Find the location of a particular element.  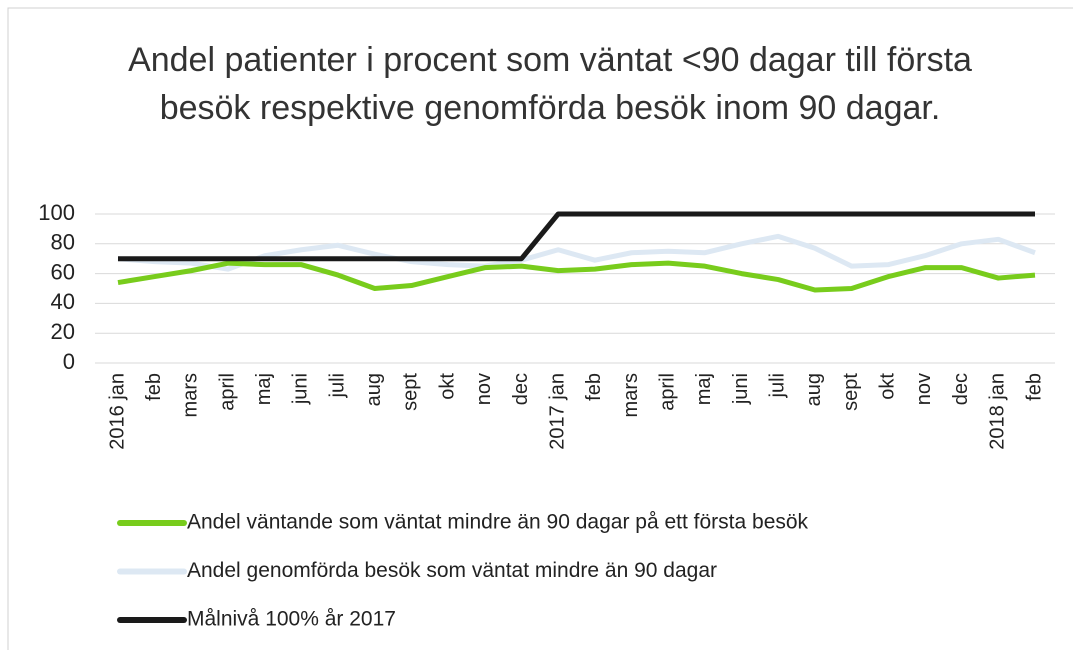

y-tick-label: 80 is located at coordinates (63, 242).